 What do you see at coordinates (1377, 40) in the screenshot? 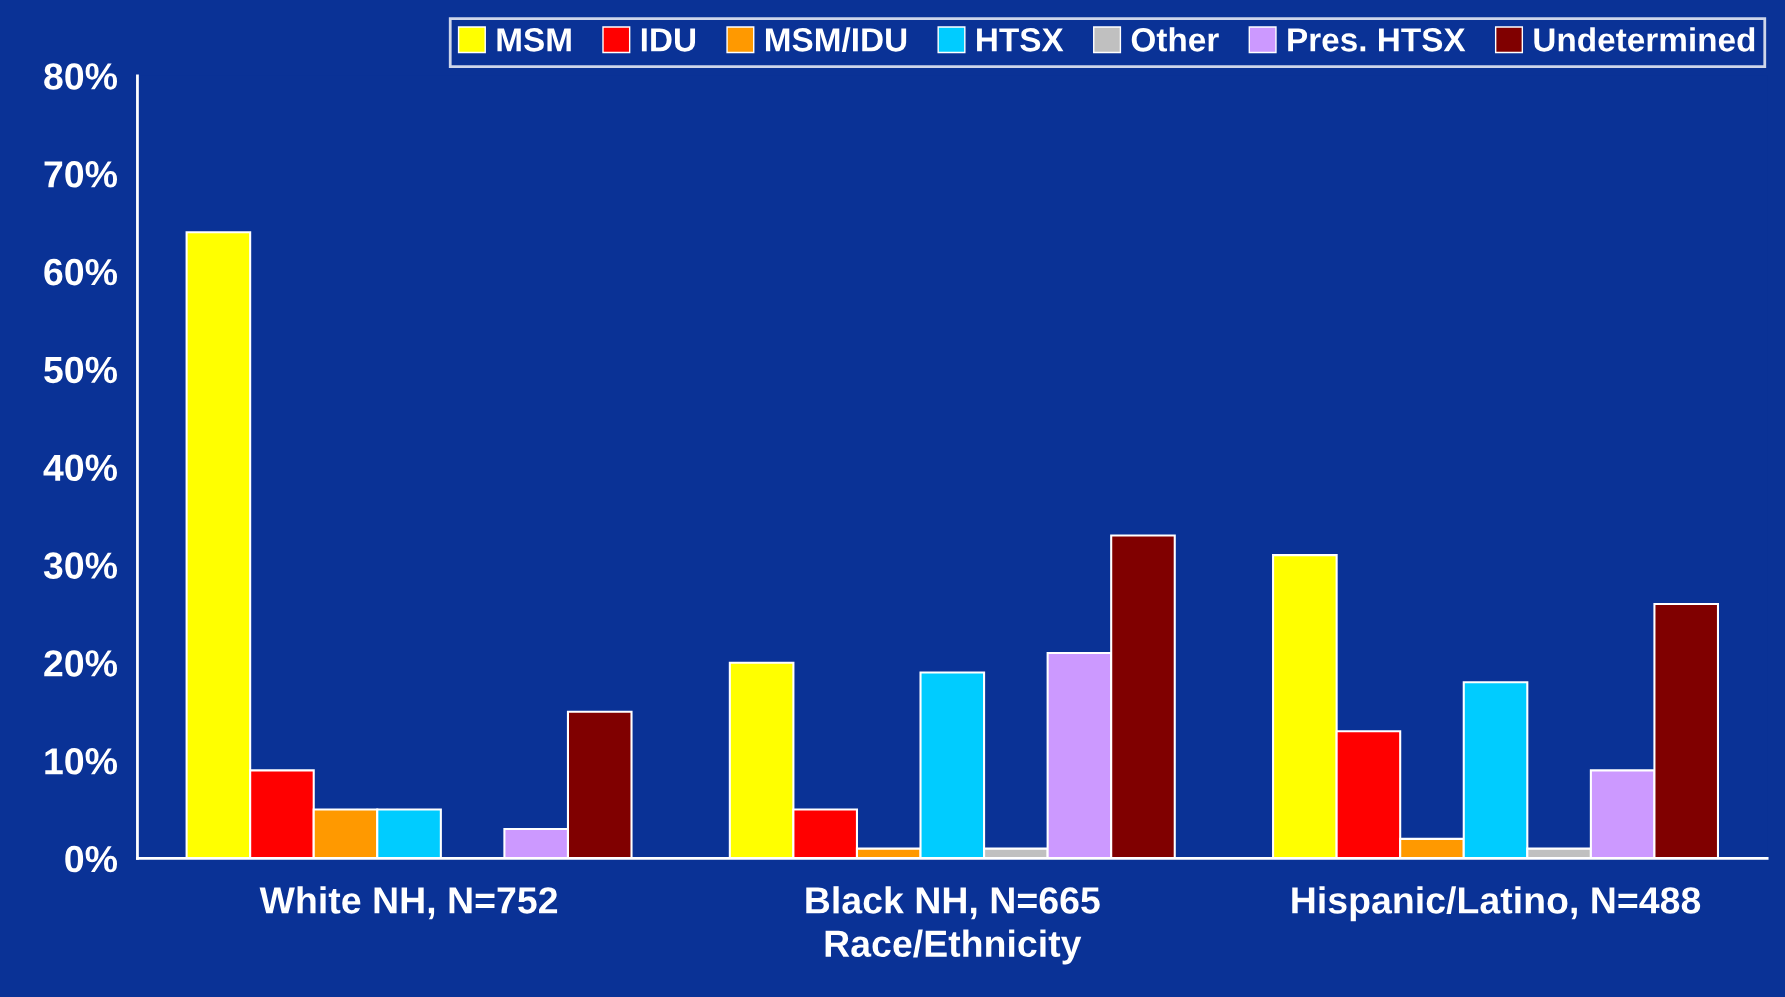
I see `legend-label: Pres. HTSX` at bounding box center [1377, 40].